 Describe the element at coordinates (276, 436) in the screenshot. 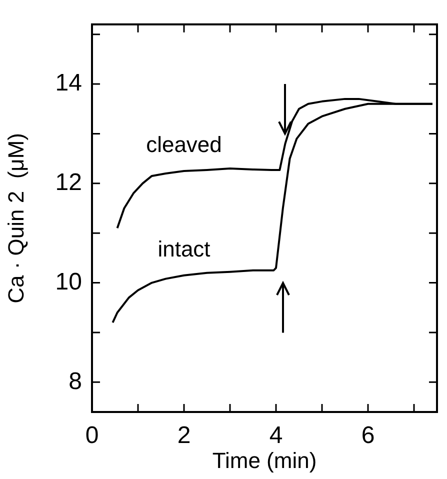

I see `x-tick-label: 4` at that location.